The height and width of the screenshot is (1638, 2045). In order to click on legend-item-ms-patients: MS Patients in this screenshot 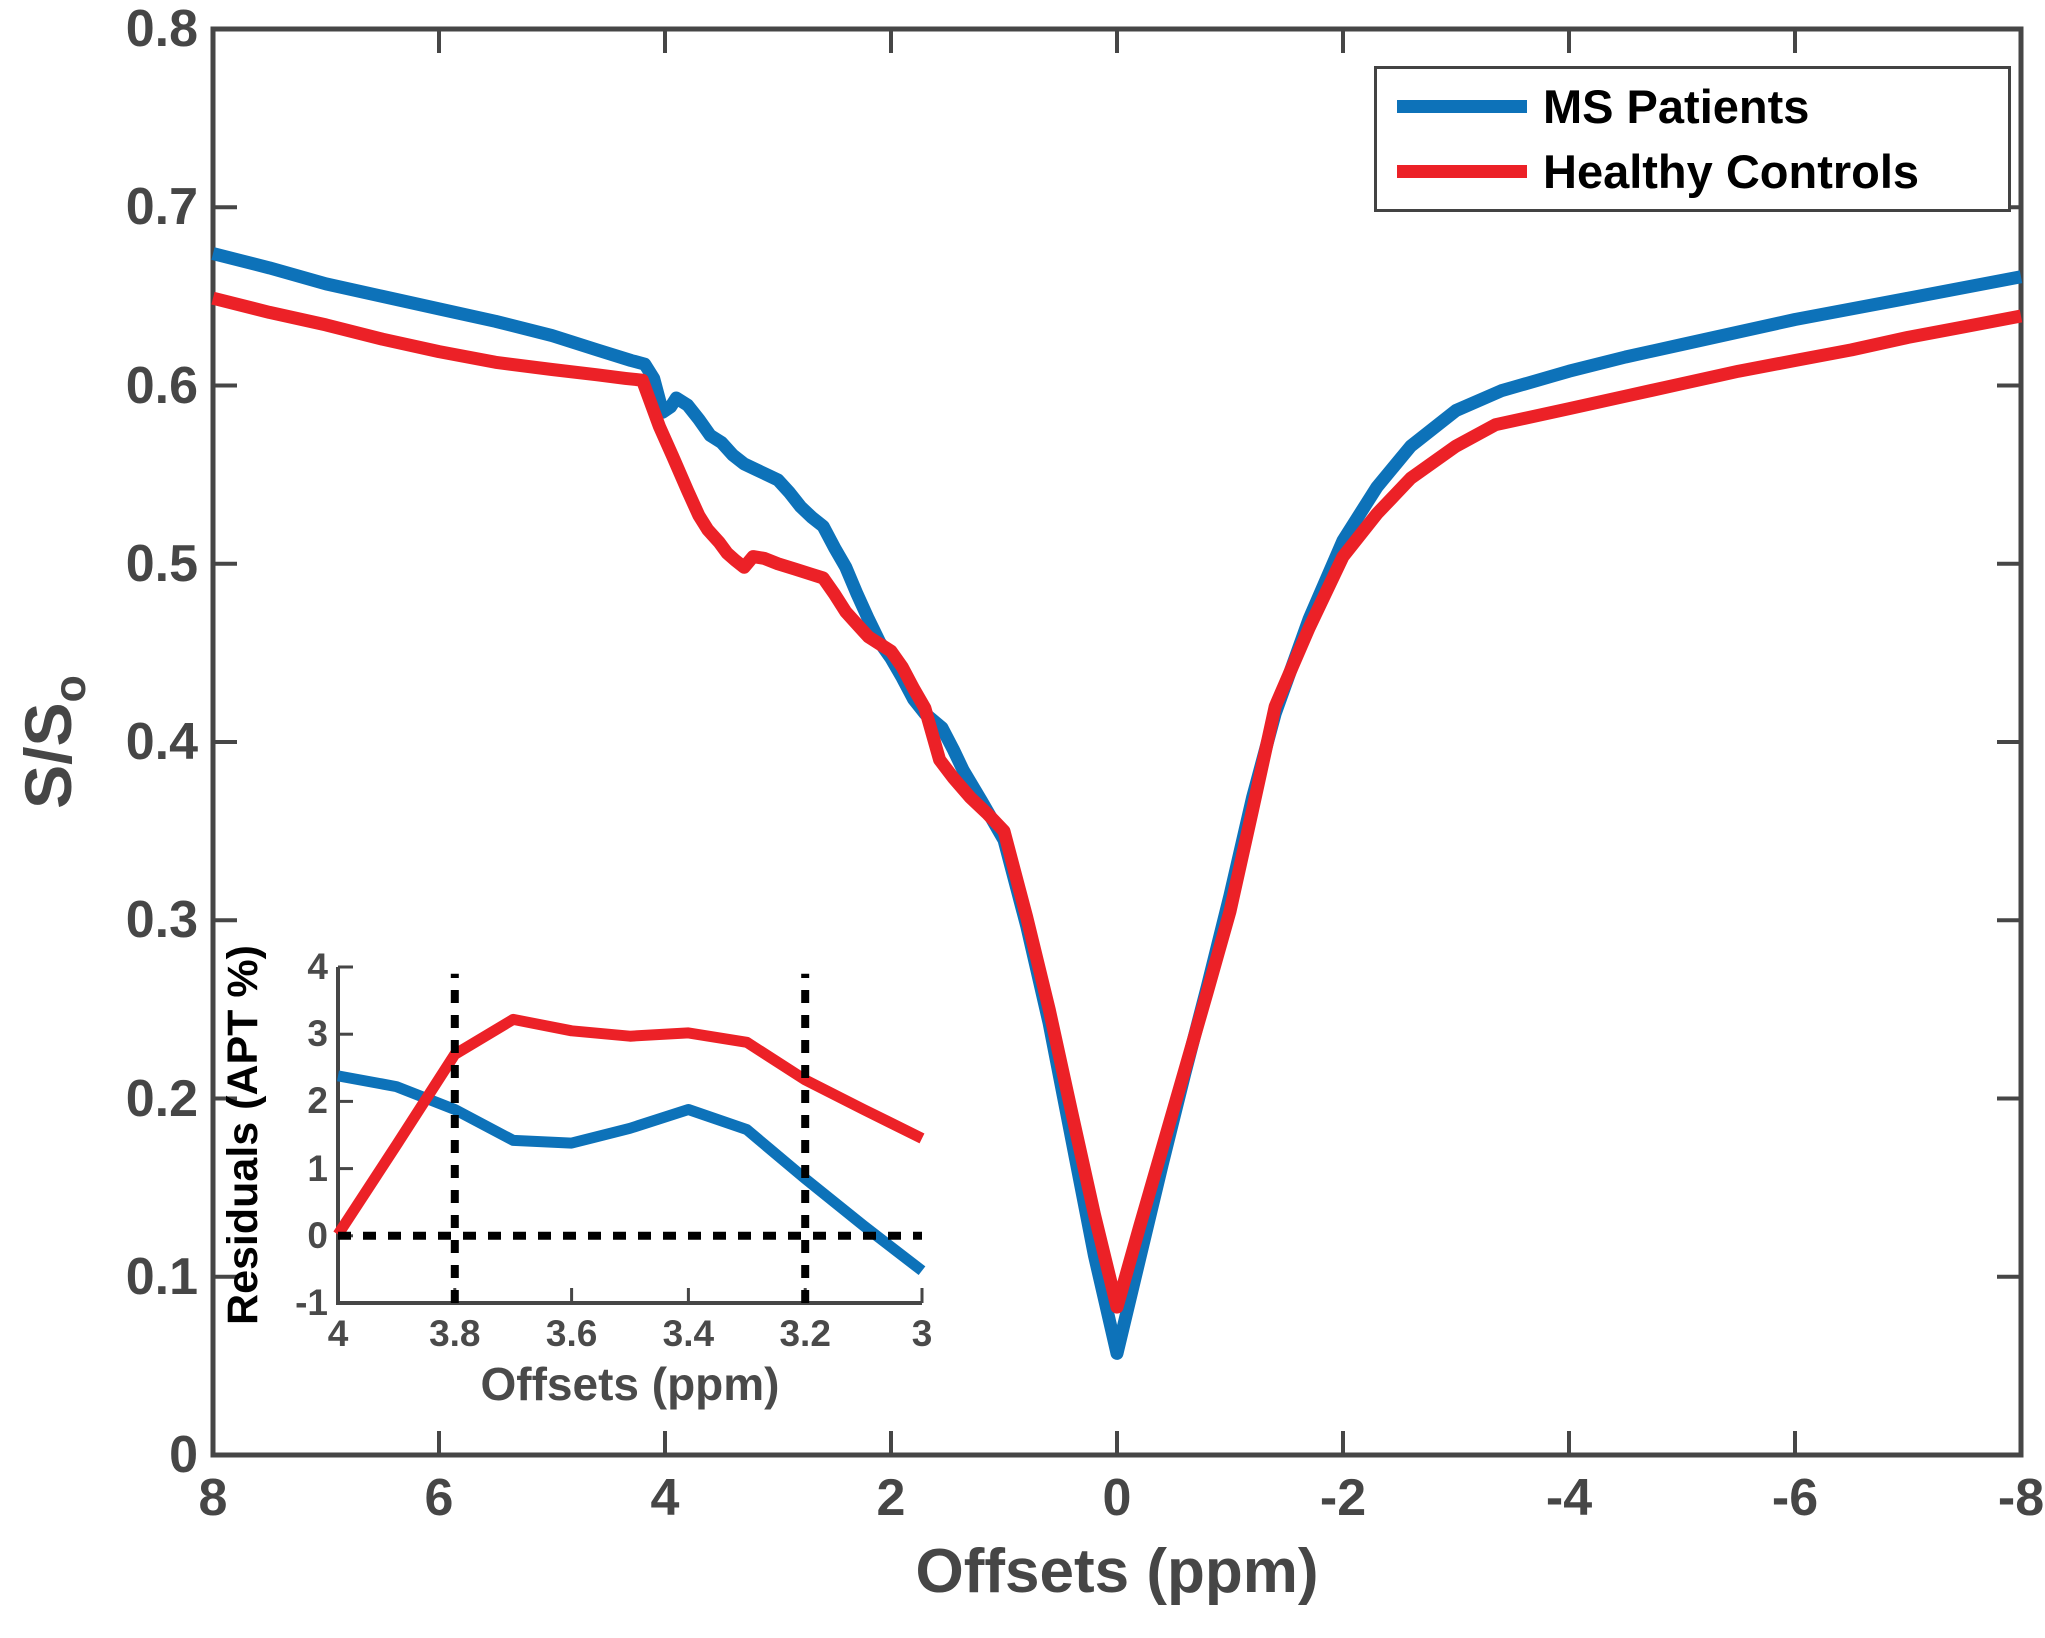, I will do `click(1692, 106)`.